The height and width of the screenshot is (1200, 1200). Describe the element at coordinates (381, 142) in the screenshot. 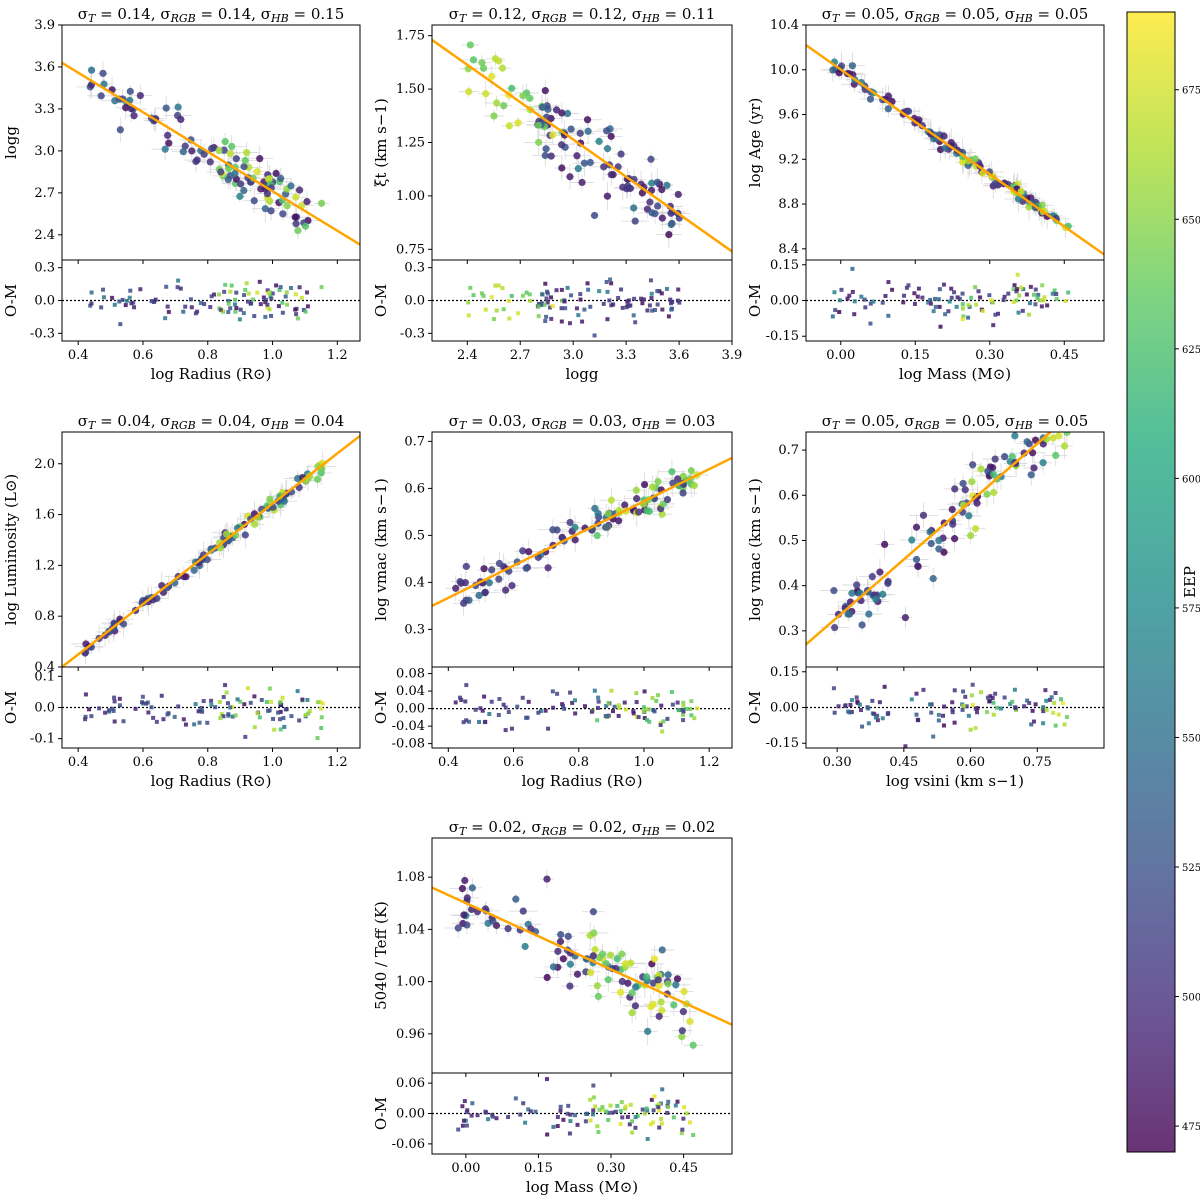

I see `y-axis-label: ξt (km s−1)` at that location.